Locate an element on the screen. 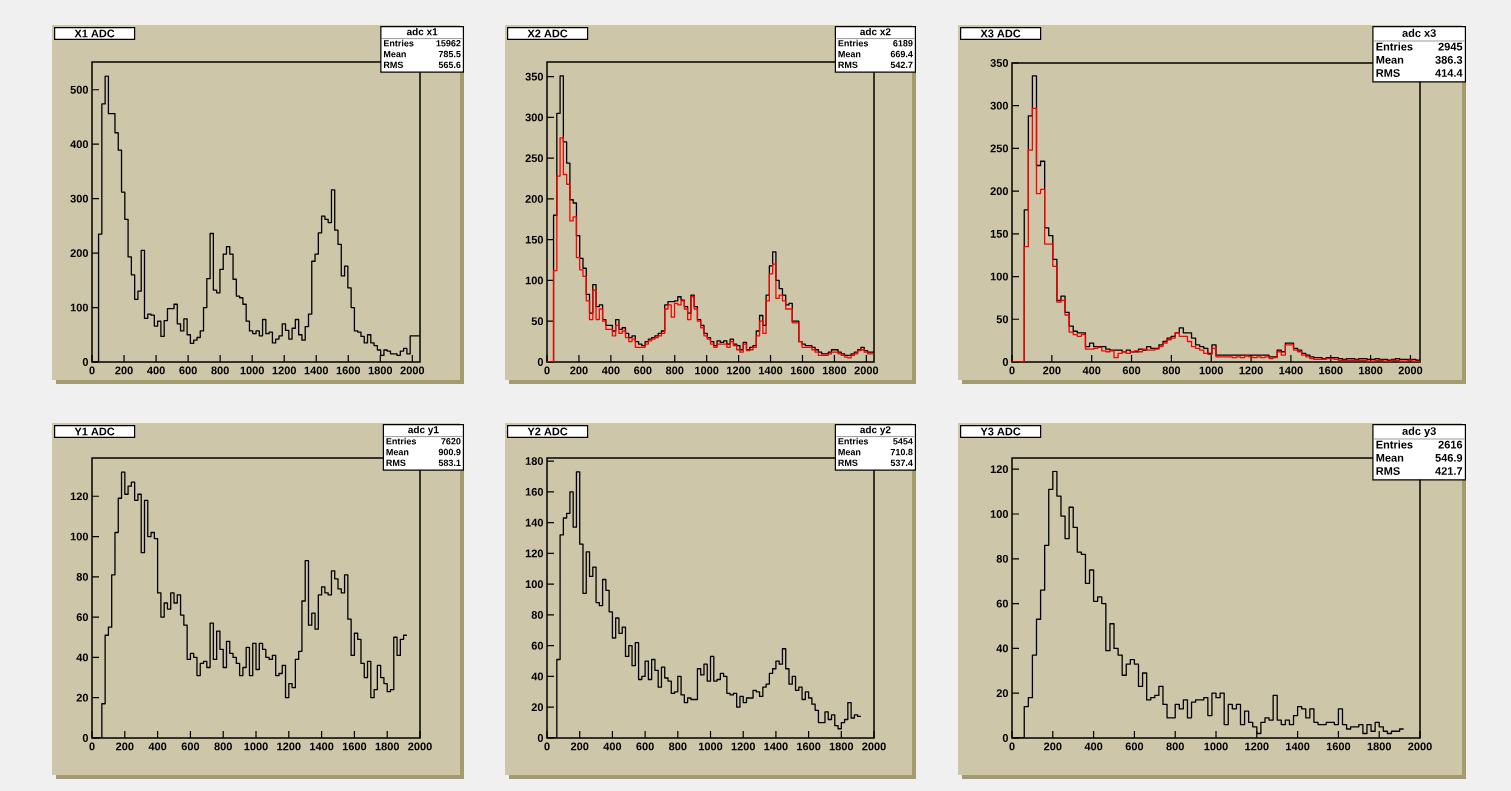 The height and width of the screenshot is (791, 1511). y-tick-label: 60 is located at coordinates (537, 645).